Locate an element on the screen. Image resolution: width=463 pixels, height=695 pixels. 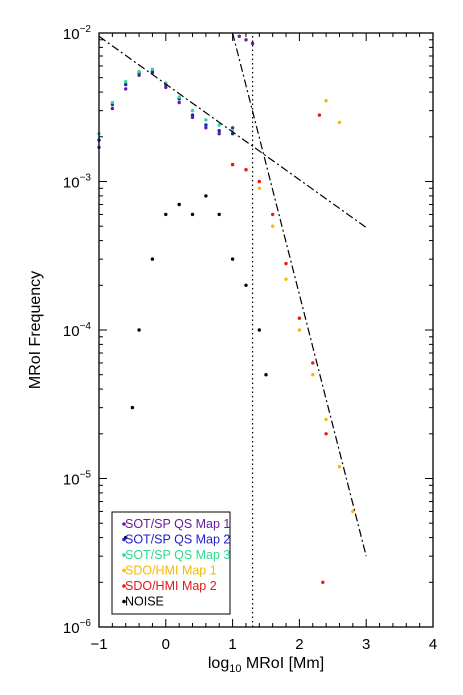
legend-entry: SOT/SP QS Map 2 is located at coordinates (177, 540).